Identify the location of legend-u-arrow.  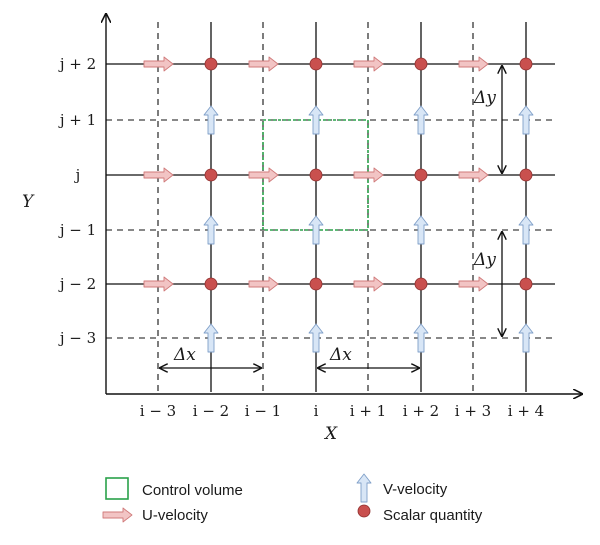
(117, 515).